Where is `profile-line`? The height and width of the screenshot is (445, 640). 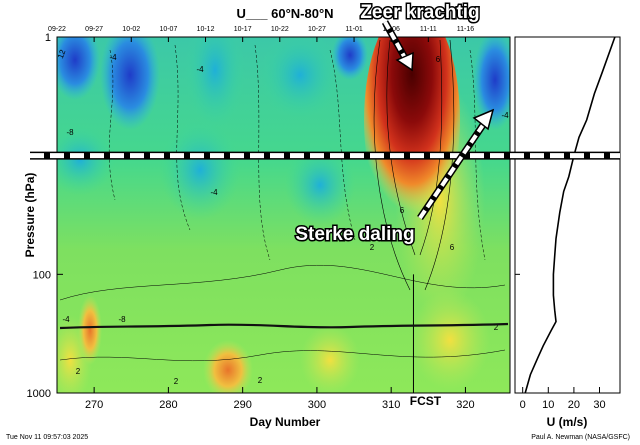
profile-line is located at coordinates (570, 215).